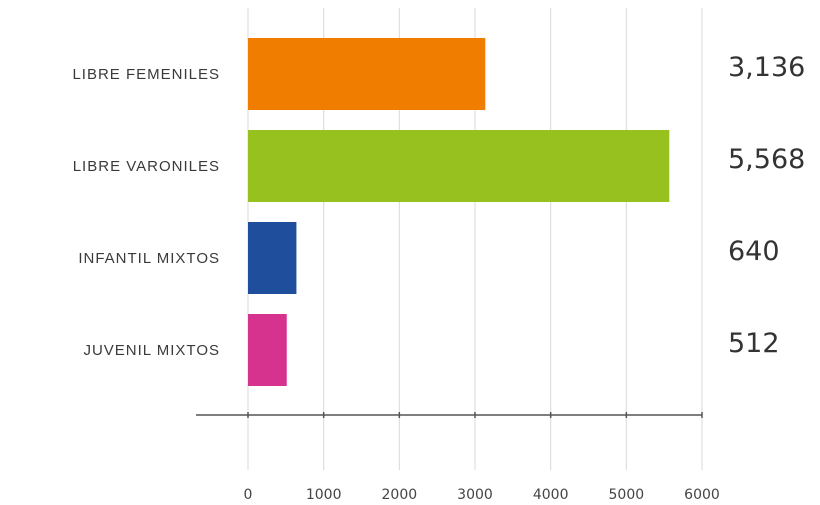  Describe the element at coordinates (146, 166) in the screenshot. I see `category-label: LIBRE VARONILES` at that location.